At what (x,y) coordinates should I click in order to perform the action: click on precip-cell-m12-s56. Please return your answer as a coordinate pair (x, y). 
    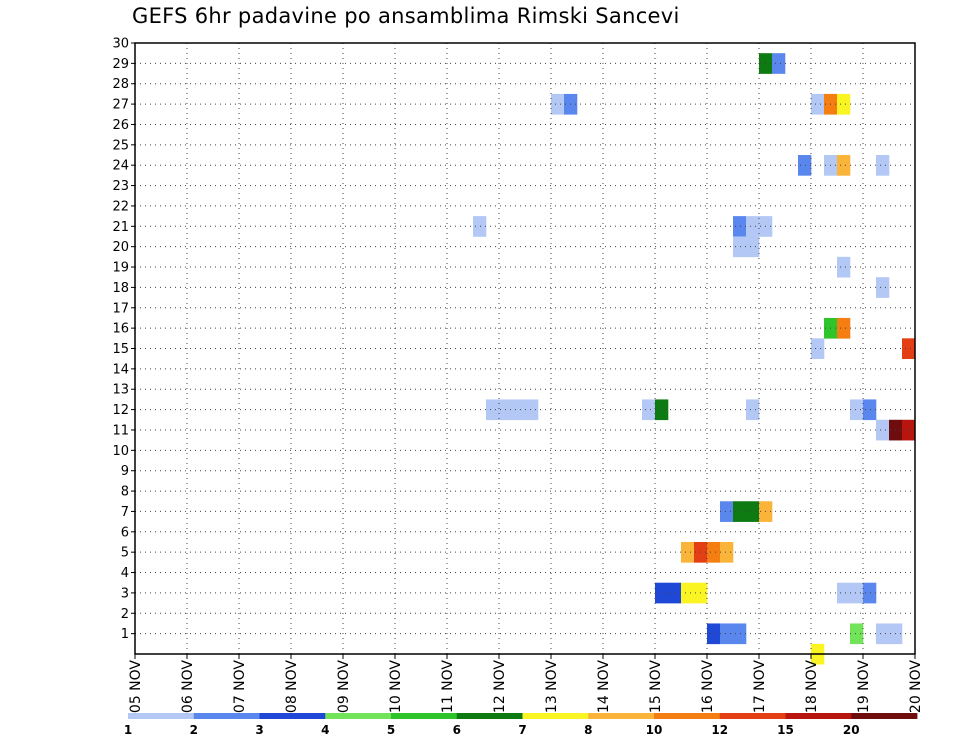
    Looking at the image, I should click on (870, 410).